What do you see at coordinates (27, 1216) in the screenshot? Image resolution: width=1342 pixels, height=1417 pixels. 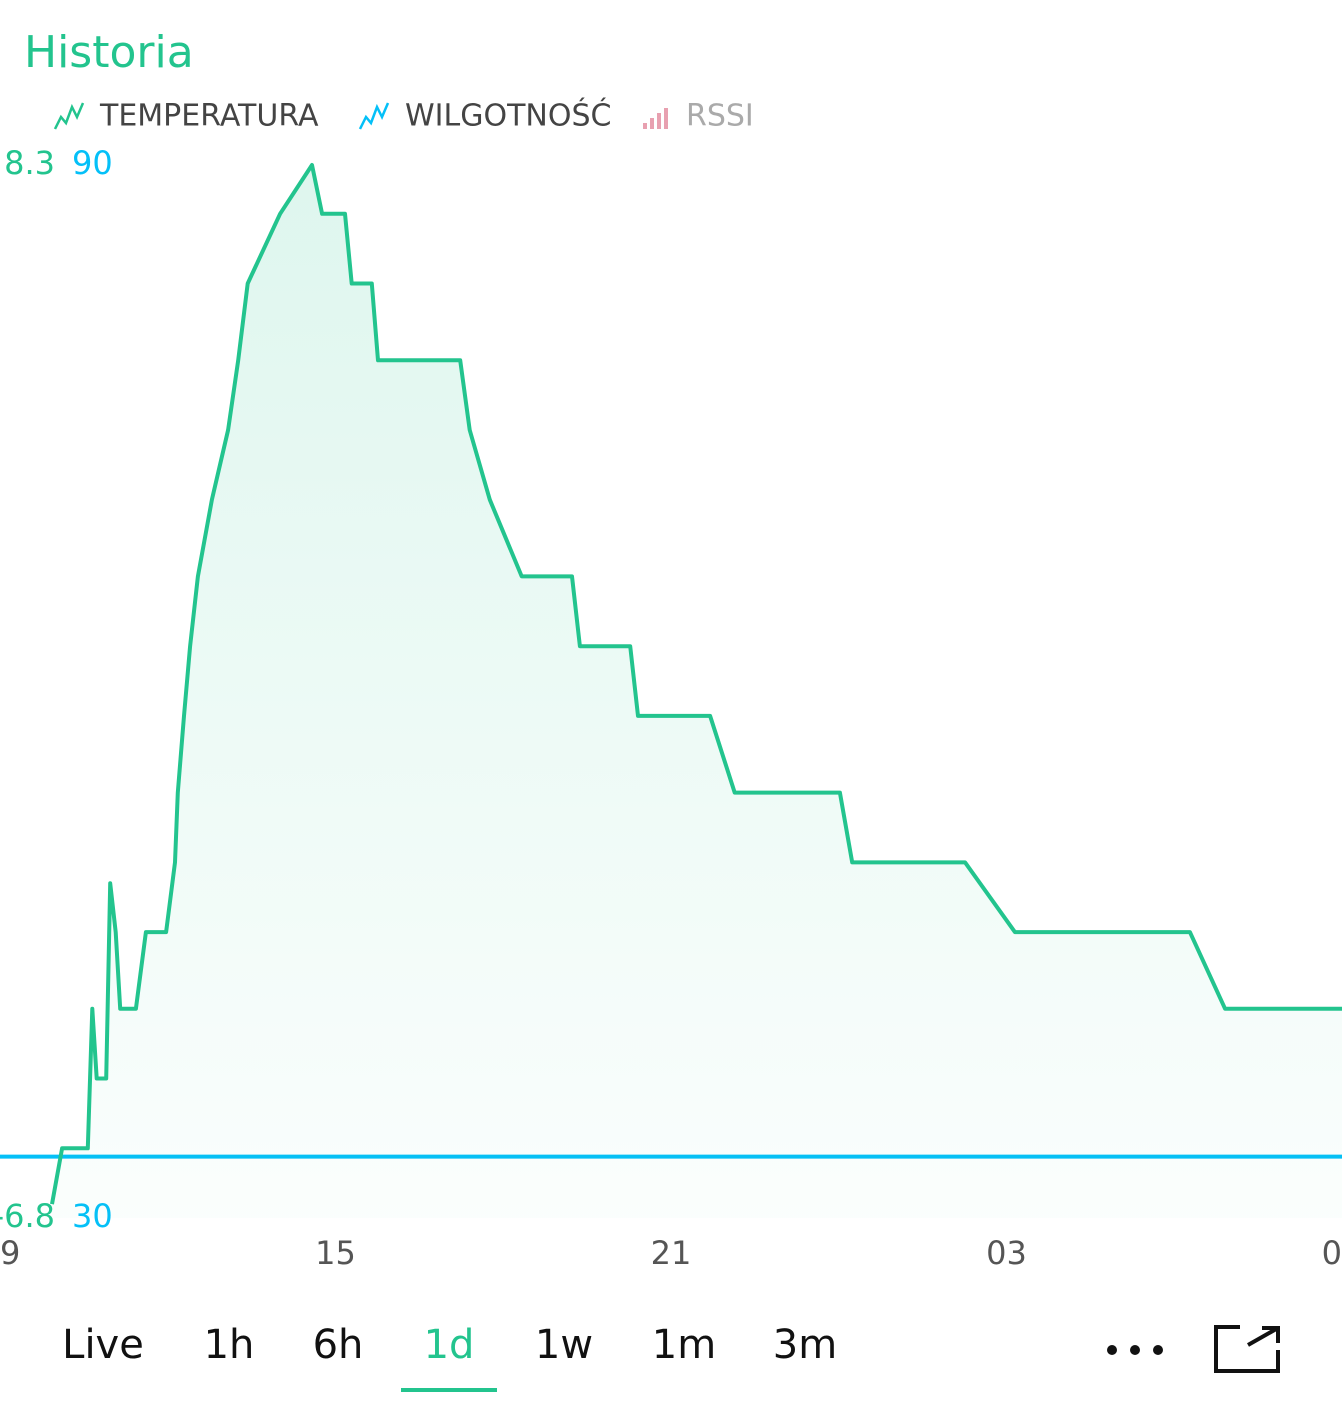 I see `y-tick-label: -6.8` at bounding box center [27, 1216].